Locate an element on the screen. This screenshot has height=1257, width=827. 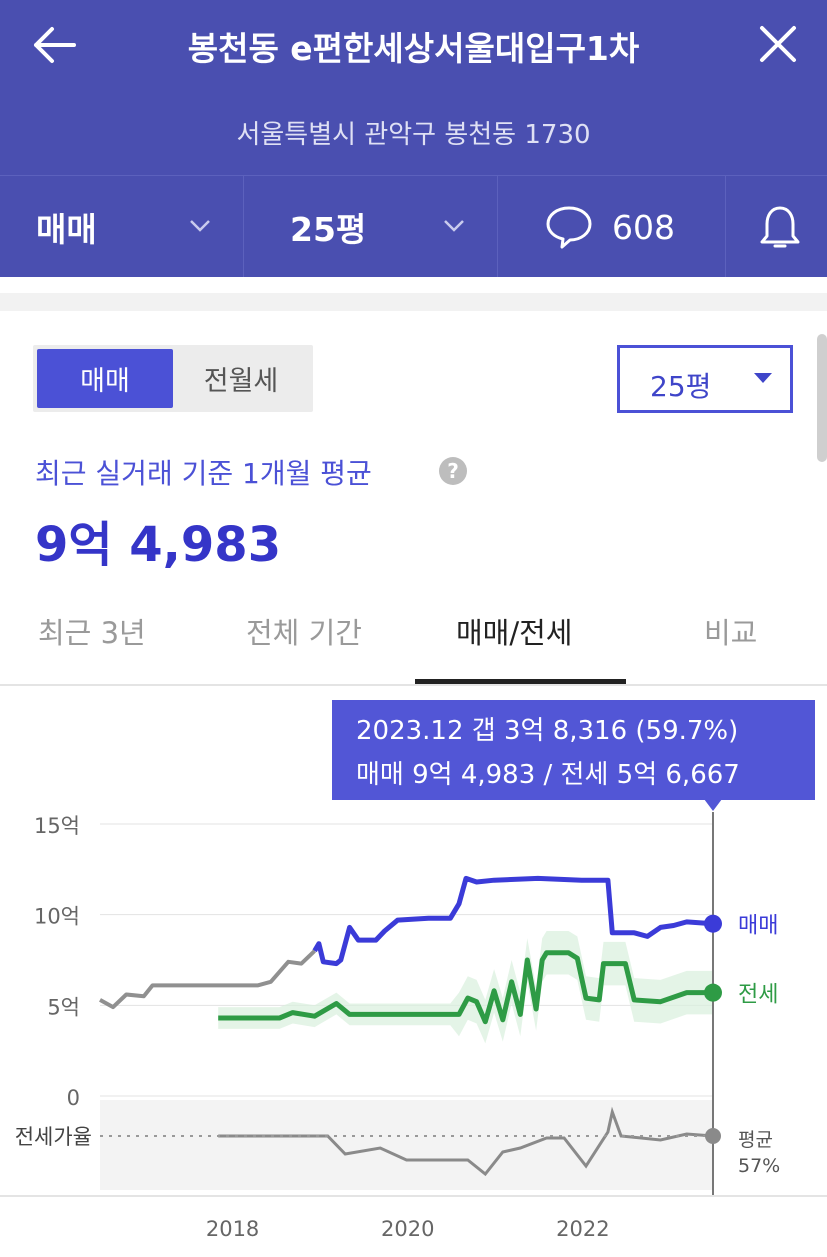
average-price: 9억 4,983 is located at coordinates (158, 545).